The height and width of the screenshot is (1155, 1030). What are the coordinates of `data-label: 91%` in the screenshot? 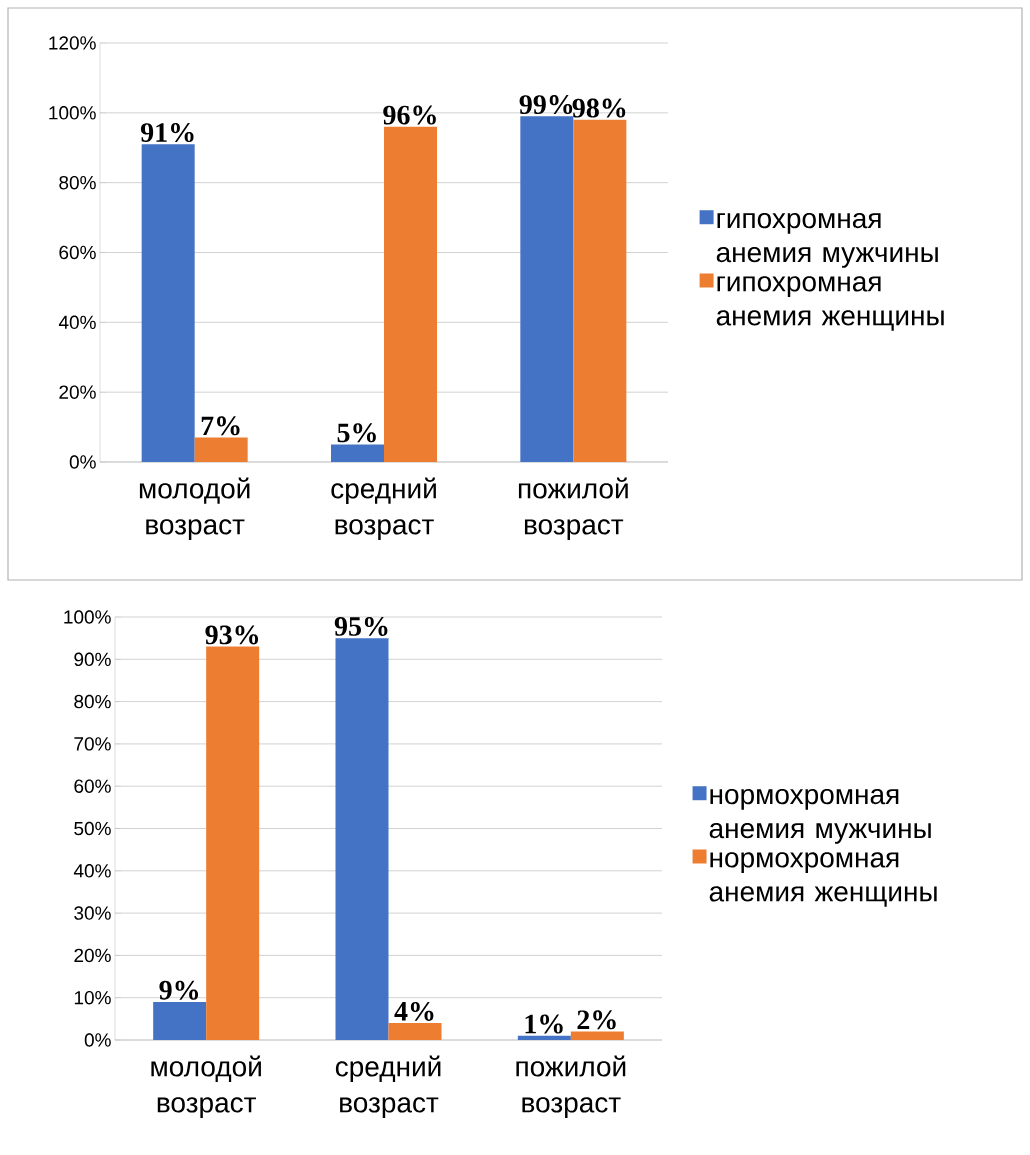 It's located at (167, 133).